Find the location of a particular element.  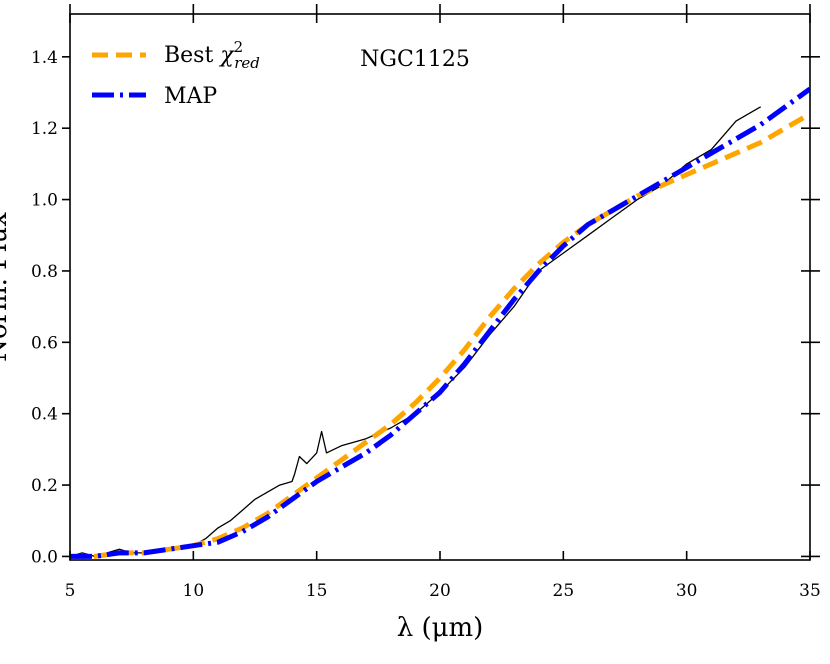

x-tick-label: 35 is located at coordinates (810, 591).